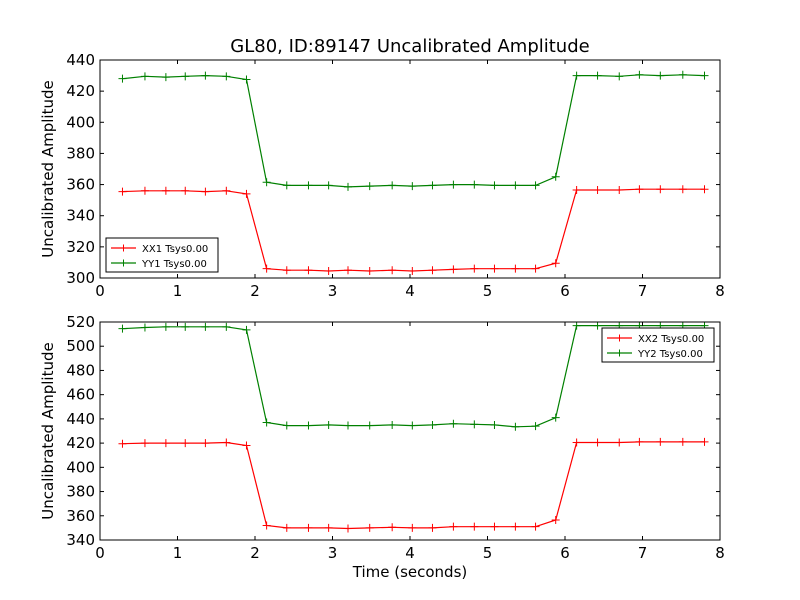  What do you see at coordinates (80, 278) in the screenshot?
I see `y-tick-label: 300` at bounding box center [80, 278].